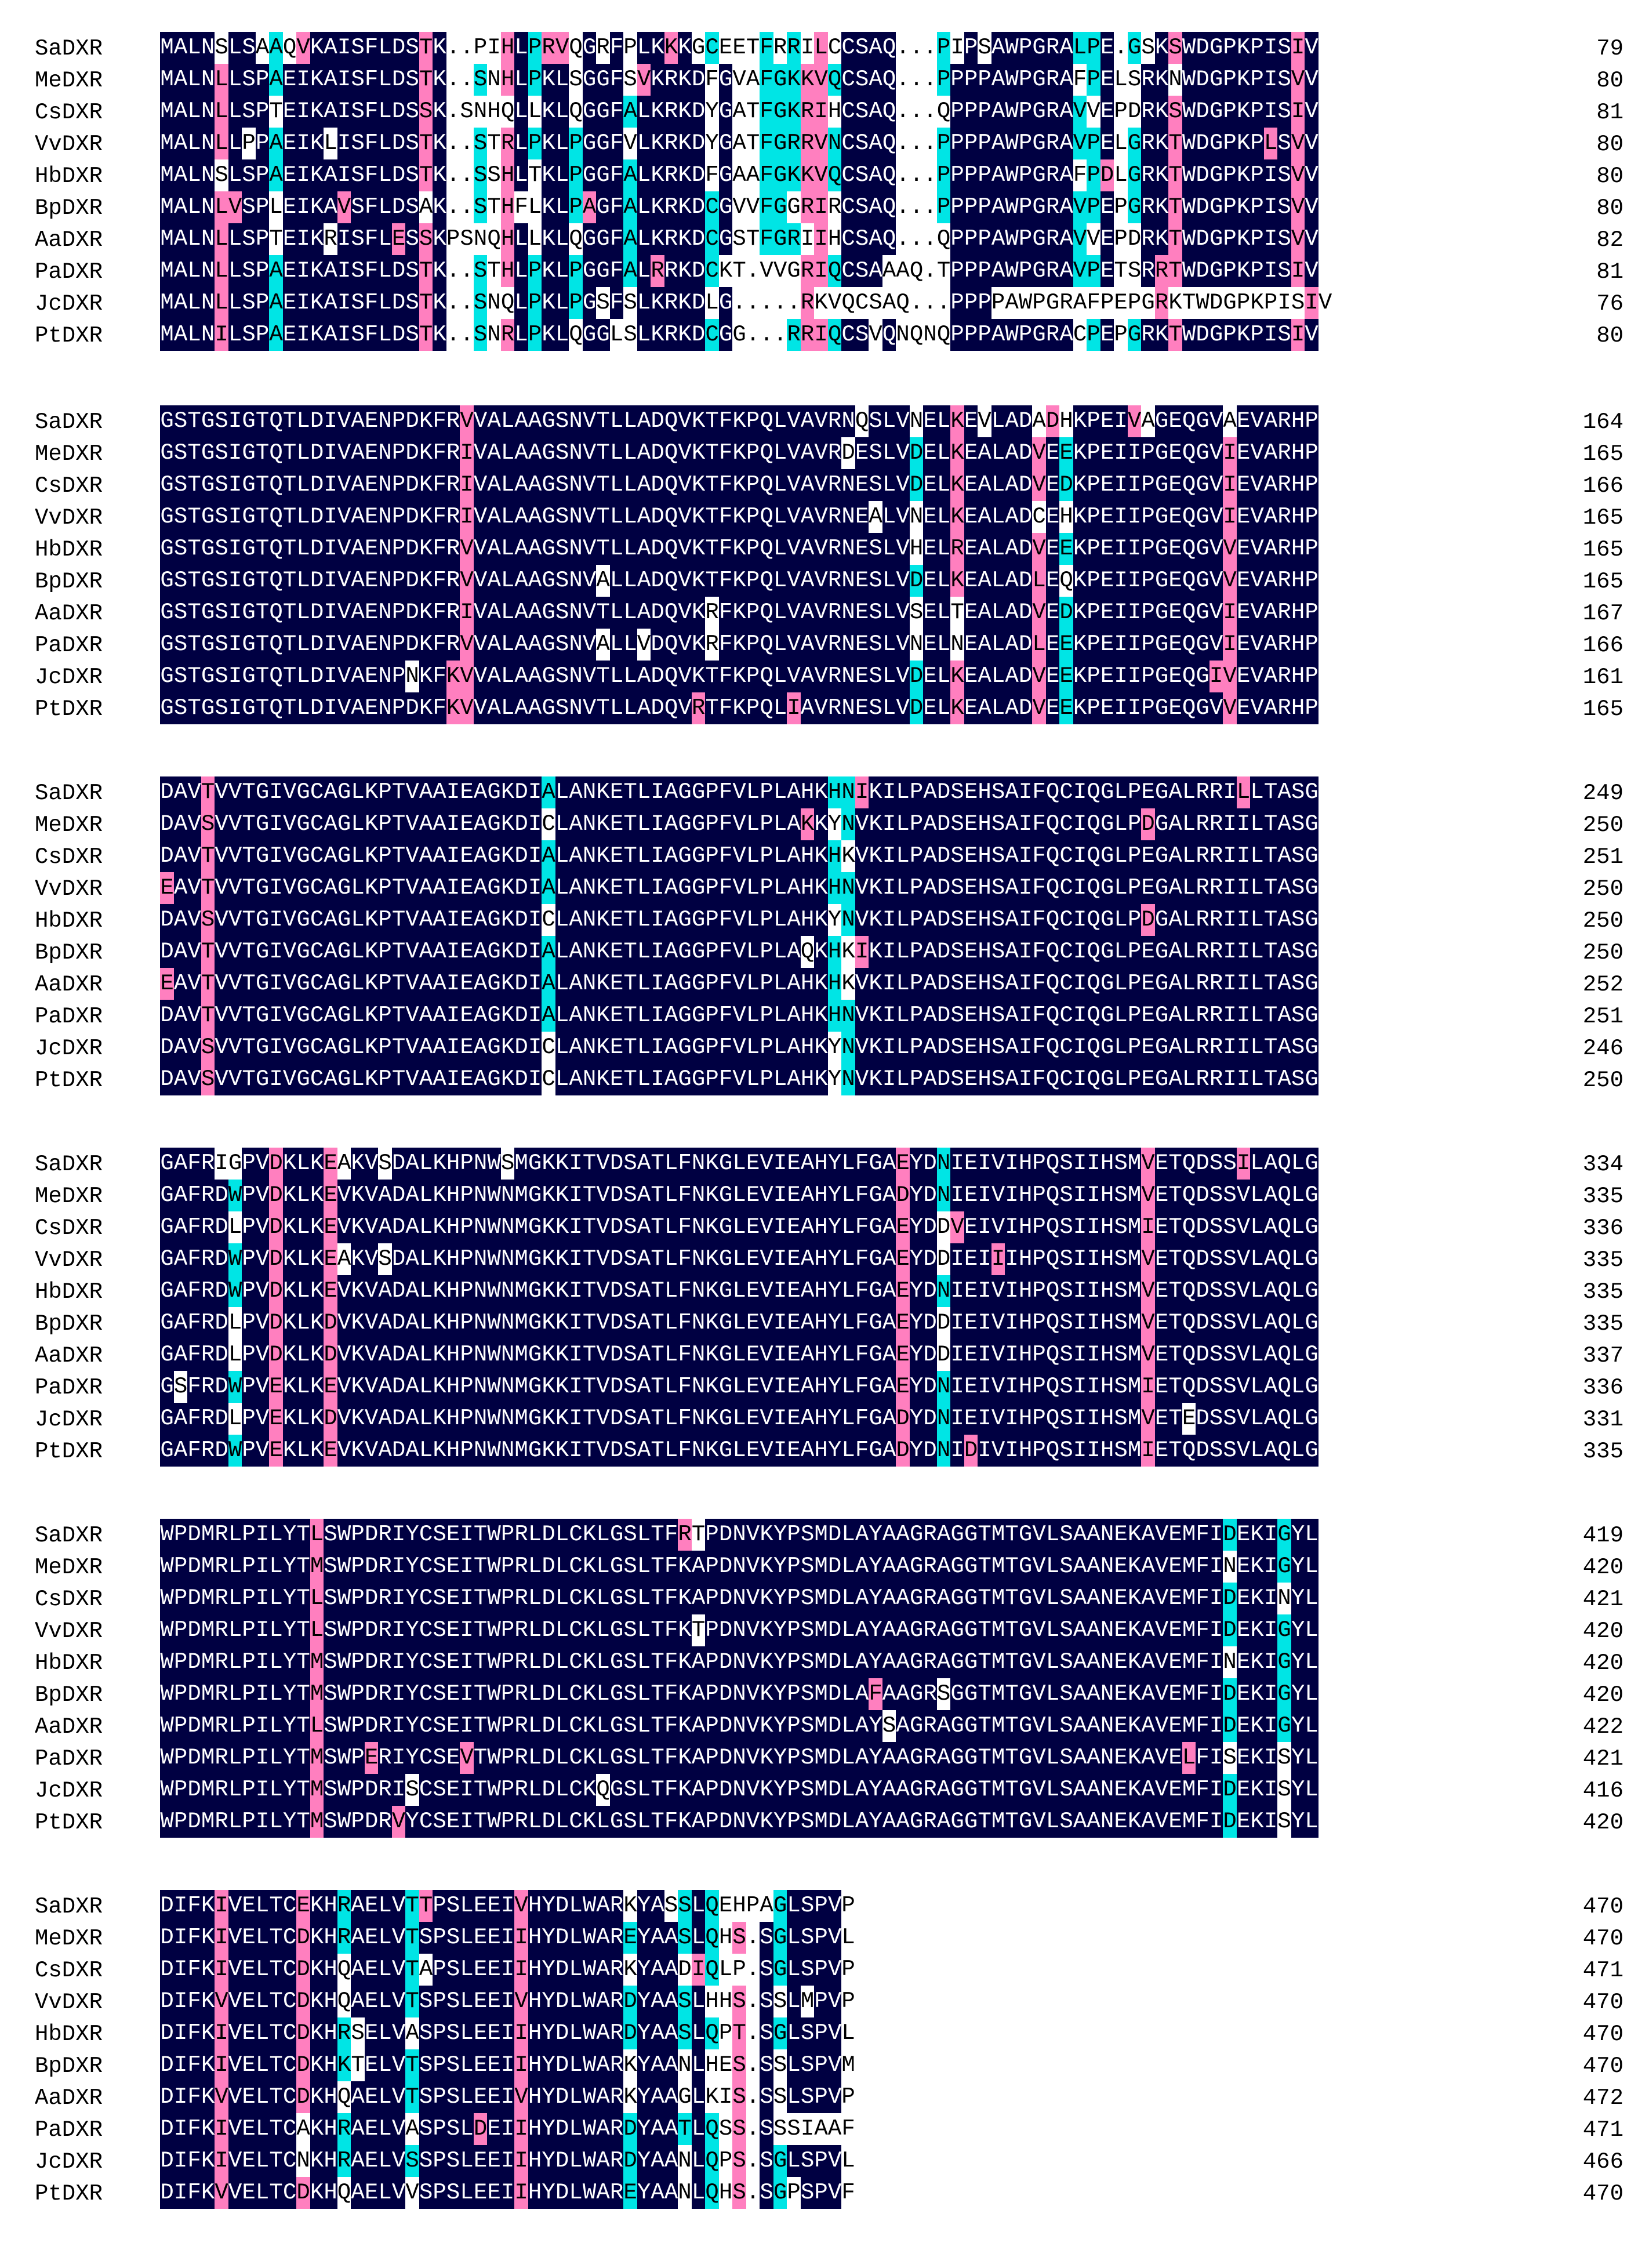 The image size is (1649, 2268). What do you see at coordinates (453, 335) in the screenshot?
I see `residue-cell: .` at bounding box center [453, 335].